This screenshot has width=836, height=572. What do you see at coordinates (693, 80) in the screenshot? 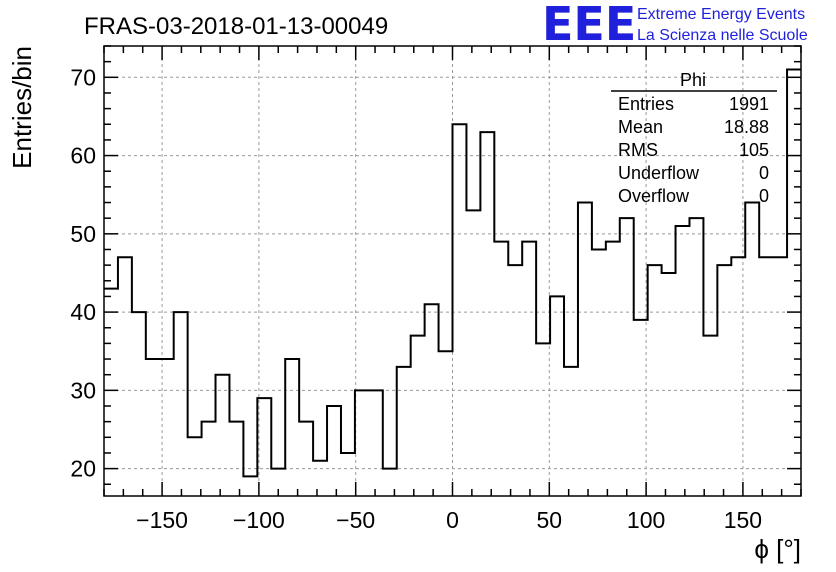
I see `stats-title: Phi` at bounding box center [693, 80].